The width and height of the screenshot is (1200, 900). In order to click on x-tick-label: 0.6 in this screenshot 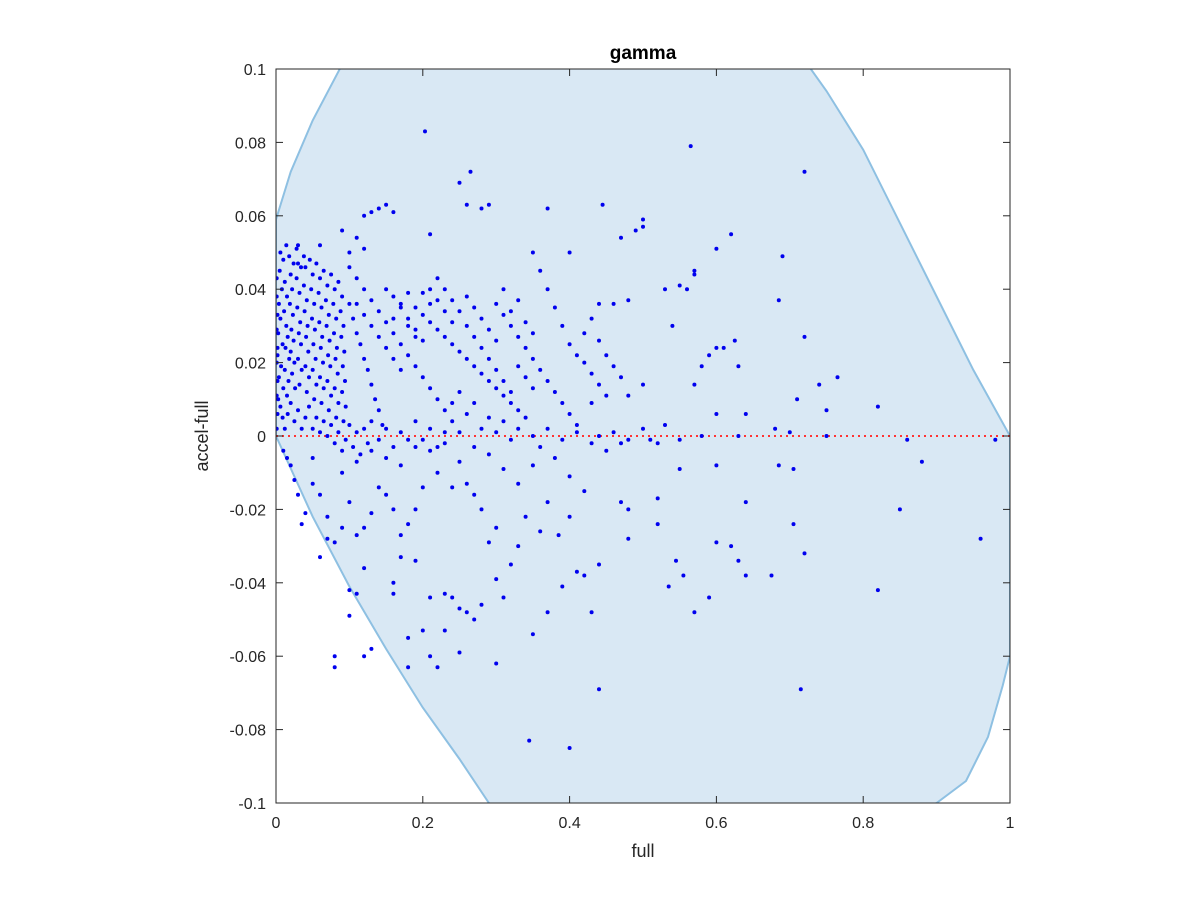, I will do `click(716, 823)`.